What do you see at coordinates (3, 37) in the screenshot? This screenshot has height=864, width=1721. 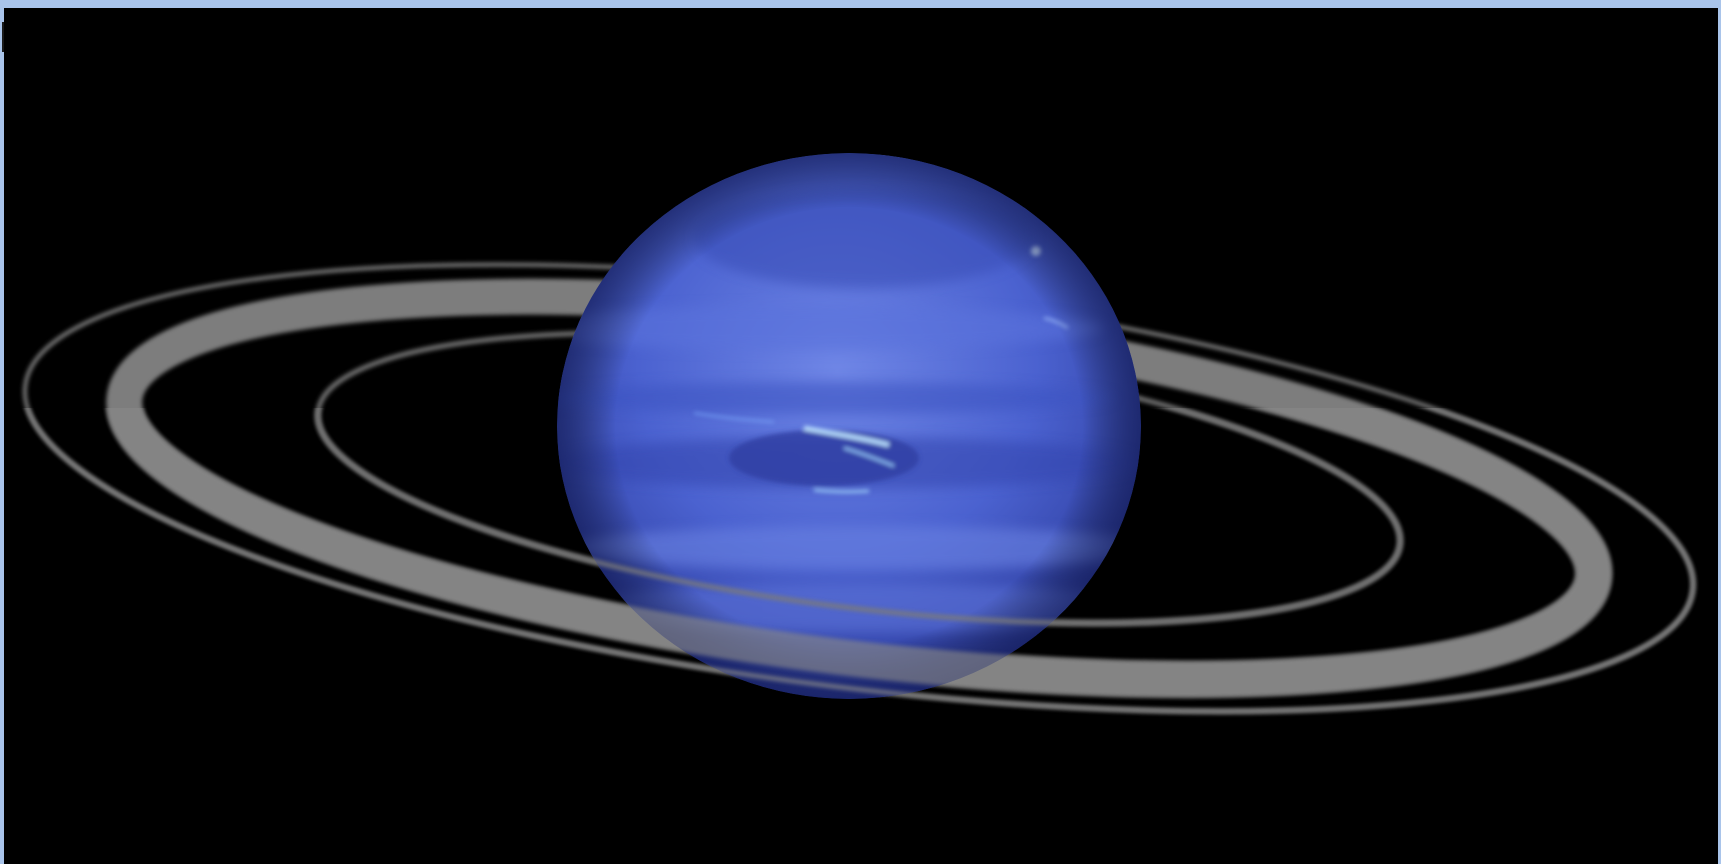 I see `frame-corner-mark` at bounding box center [3, 37].